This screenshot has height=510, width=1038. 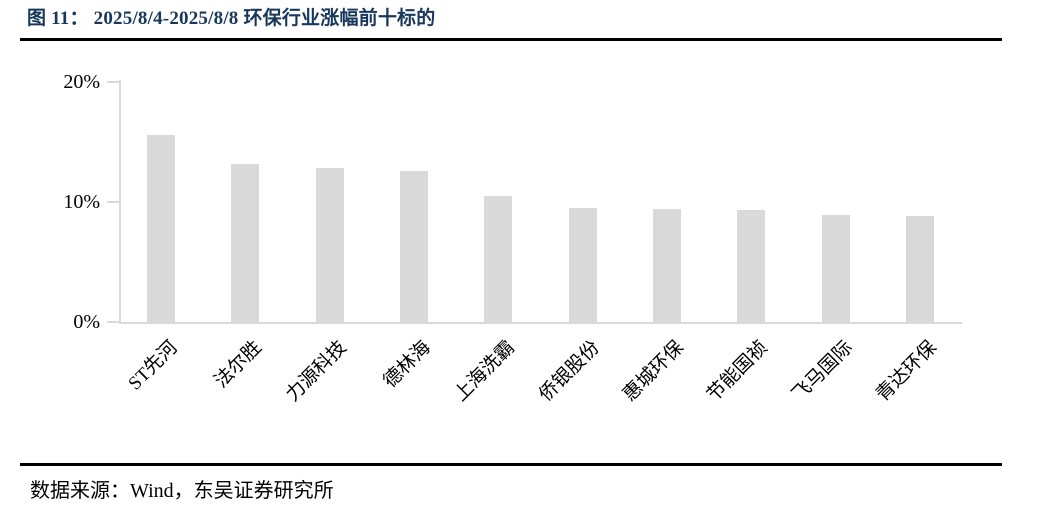 I want to click on x-axis-line, so click(x=540, y=323).